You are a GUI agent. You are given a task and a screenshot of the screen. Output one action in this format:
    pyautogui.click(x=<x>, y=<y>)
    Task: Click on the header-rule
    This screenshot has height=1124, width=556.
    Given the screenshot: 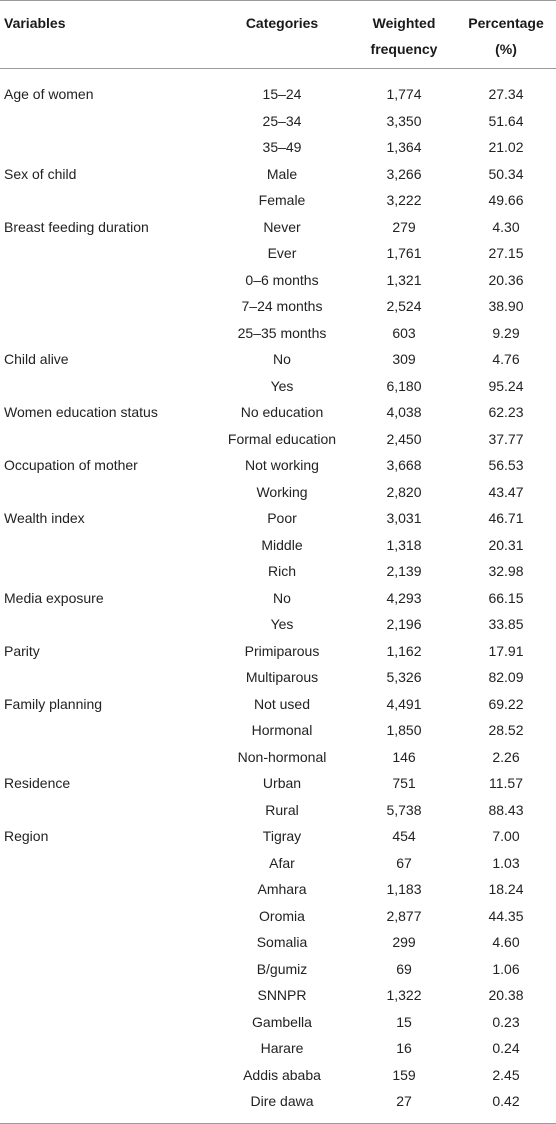 What is the action you would take?
    pyautogui.click(x=278, y=68)
    